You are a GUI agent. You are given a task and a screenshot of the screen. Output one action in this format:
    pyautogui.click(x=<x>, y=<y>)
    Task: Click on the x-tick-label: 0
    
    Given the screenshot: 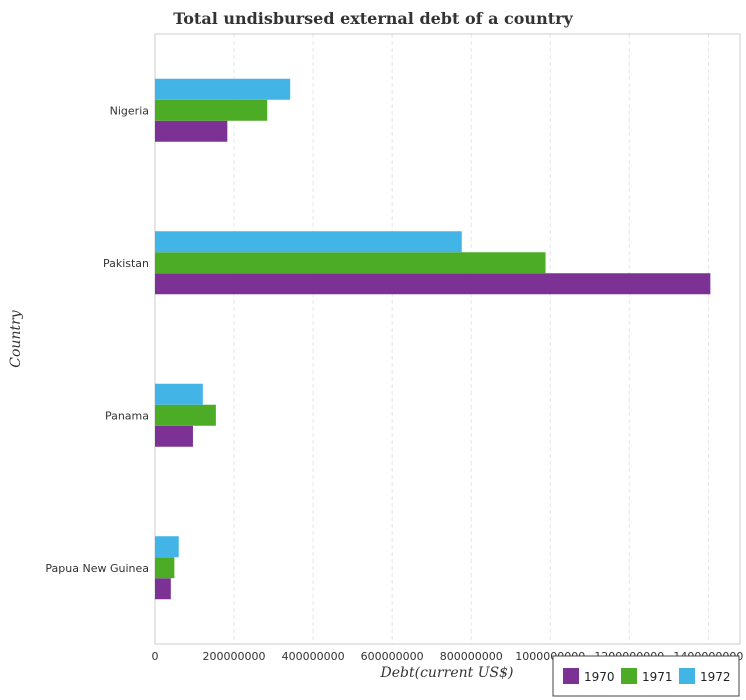 What is the action you would take?
    pyautogui.click(x=155, y=656)
    